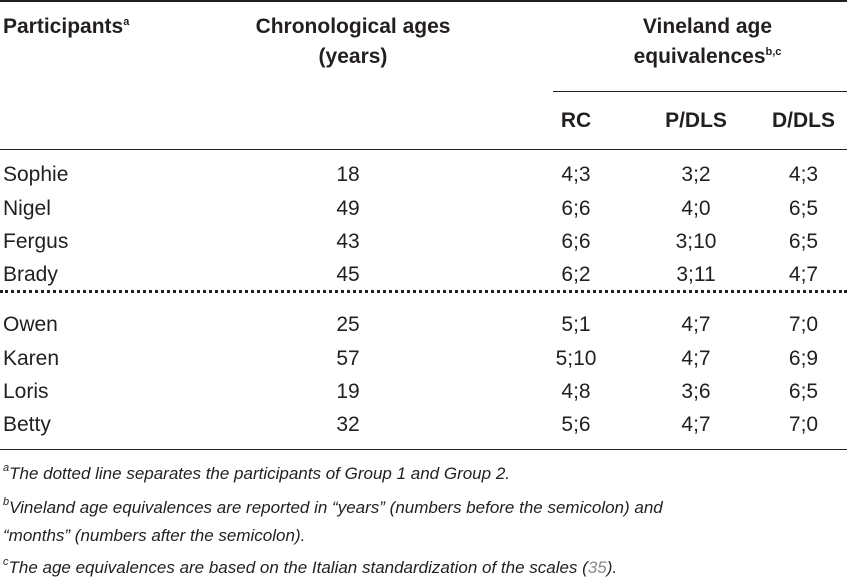 Image resolution: width=847 pixels, height=584 pixels. Describe the element at coordinates (423, 1) in the screenshot. I see `table-top-rule` at that location.